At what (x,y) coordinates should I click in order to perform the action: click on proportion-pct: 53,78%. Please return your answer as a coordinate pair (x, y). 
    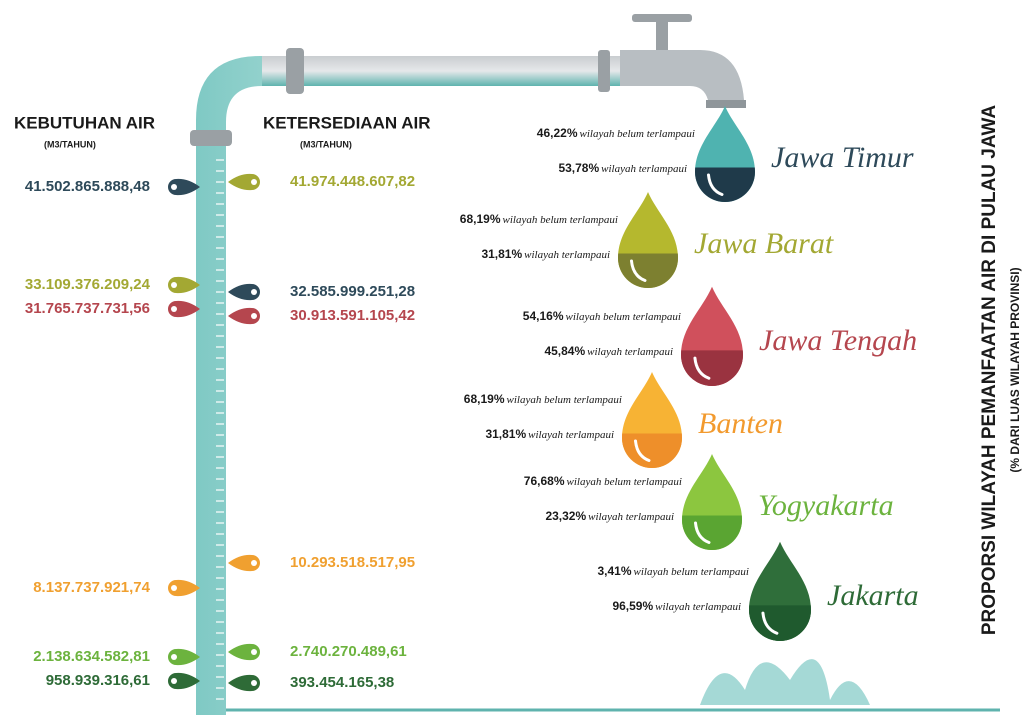
    Looking at the image, I should click on (578, 168).